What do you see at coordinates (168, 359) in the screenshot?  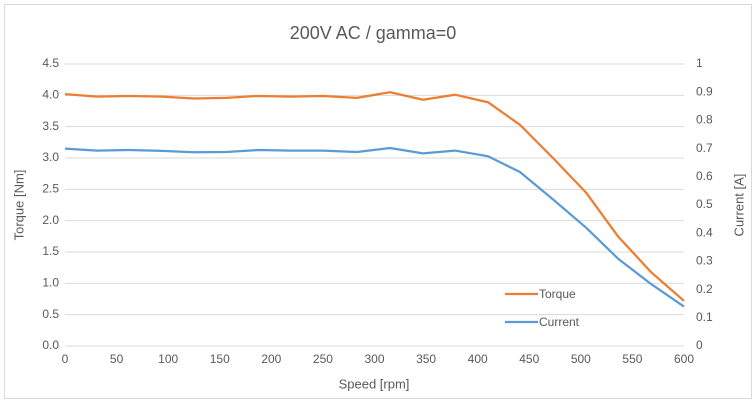 I see `x-tick-label: 100` at bounding box center [168, 359].